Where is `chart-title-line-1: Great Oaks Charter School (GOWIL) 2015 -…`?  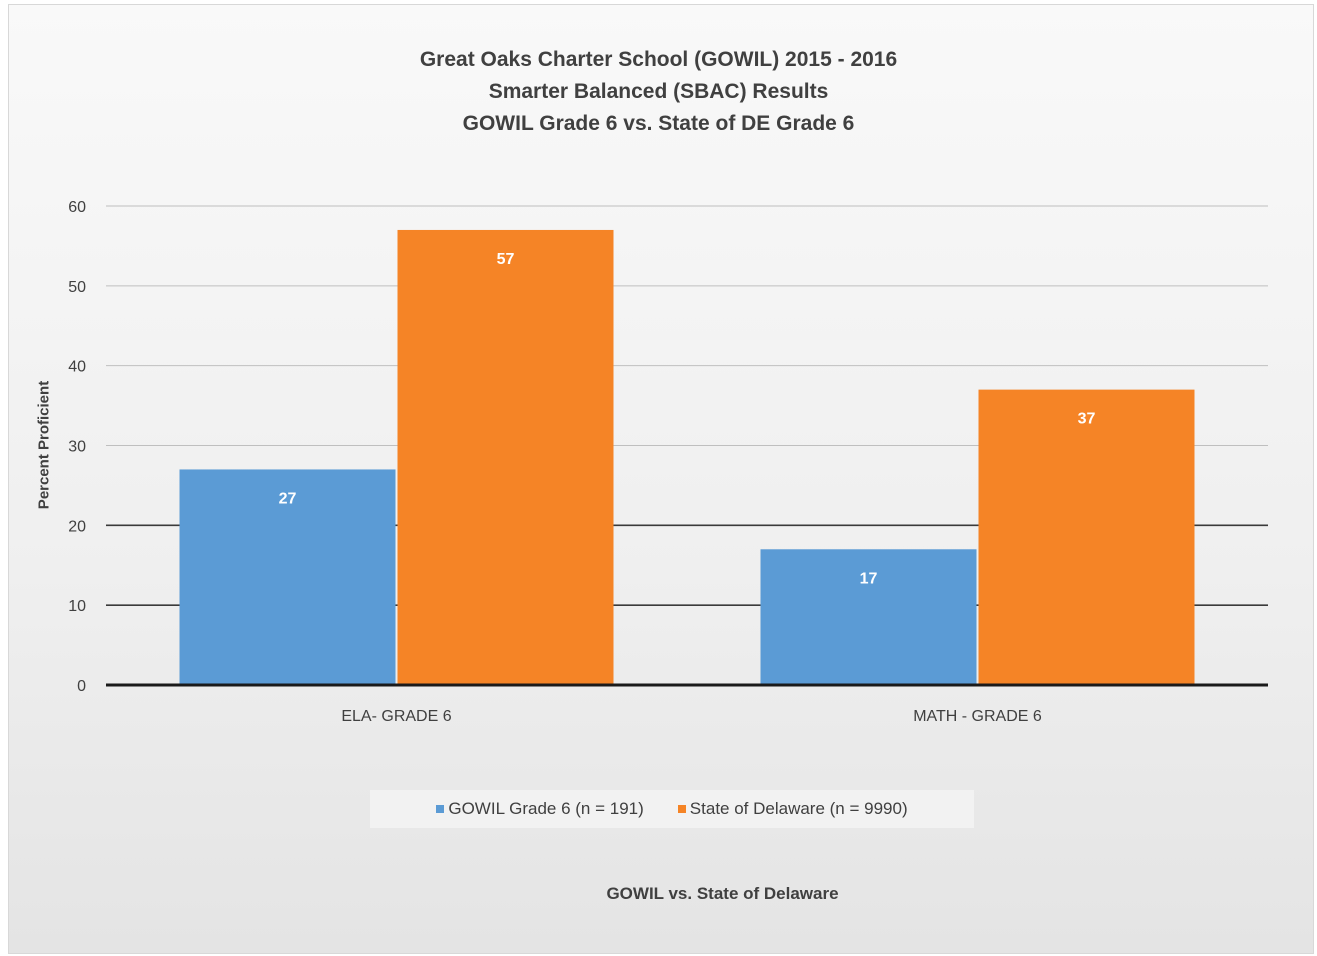 chart-title-line-1: Great Oaks Charter School (GOWIL) 2015 -… is located at coordinates (658, 59).